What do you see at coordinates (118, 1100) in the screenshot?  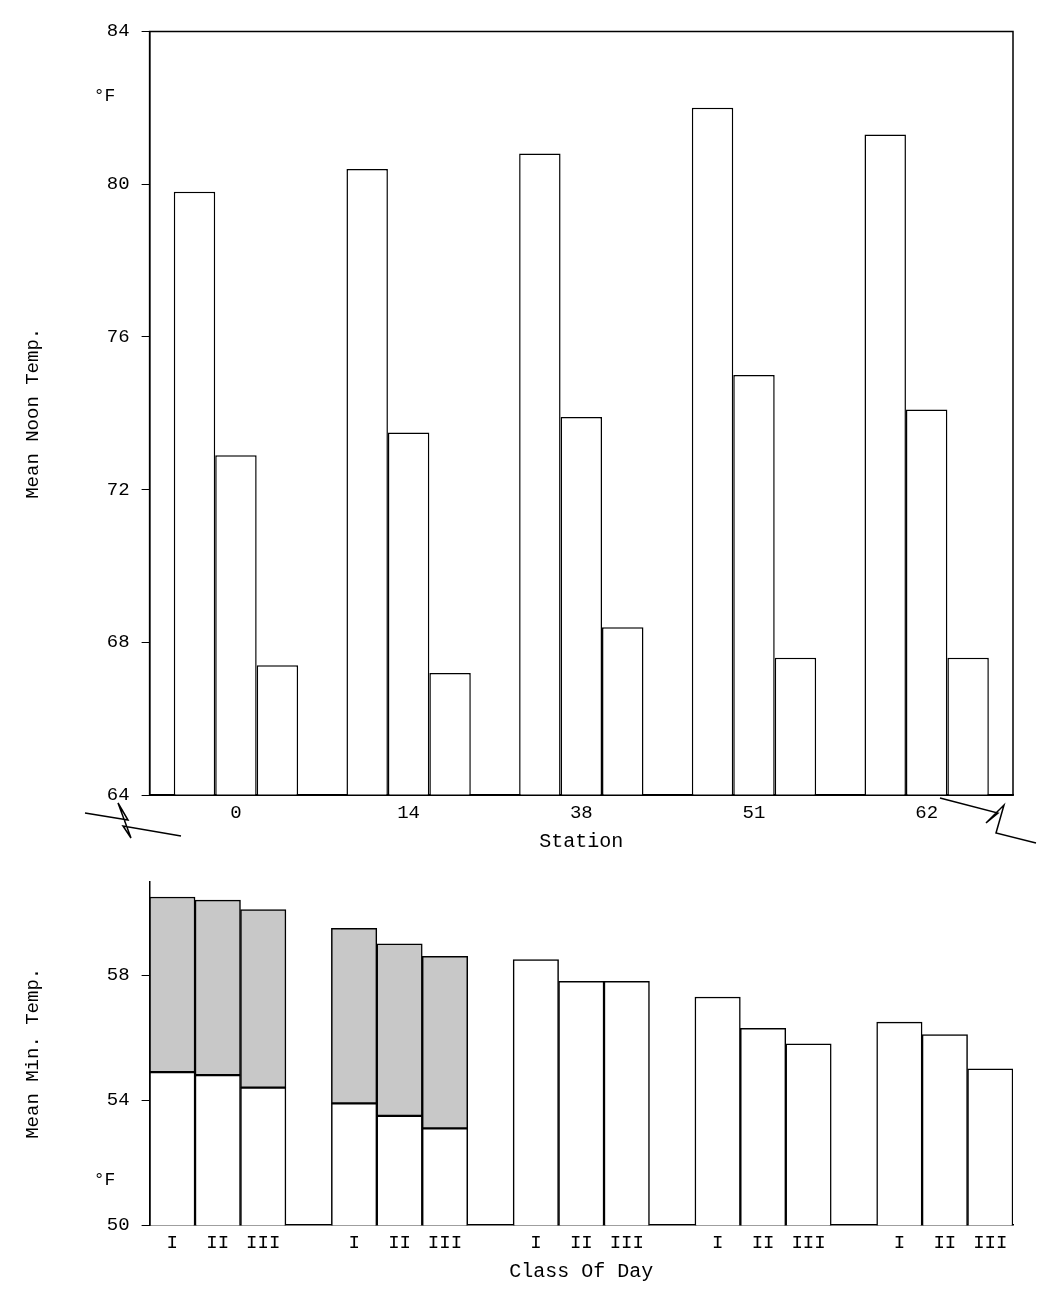 I see `y-tick-label: 54` at bounding box center [118, 1100].